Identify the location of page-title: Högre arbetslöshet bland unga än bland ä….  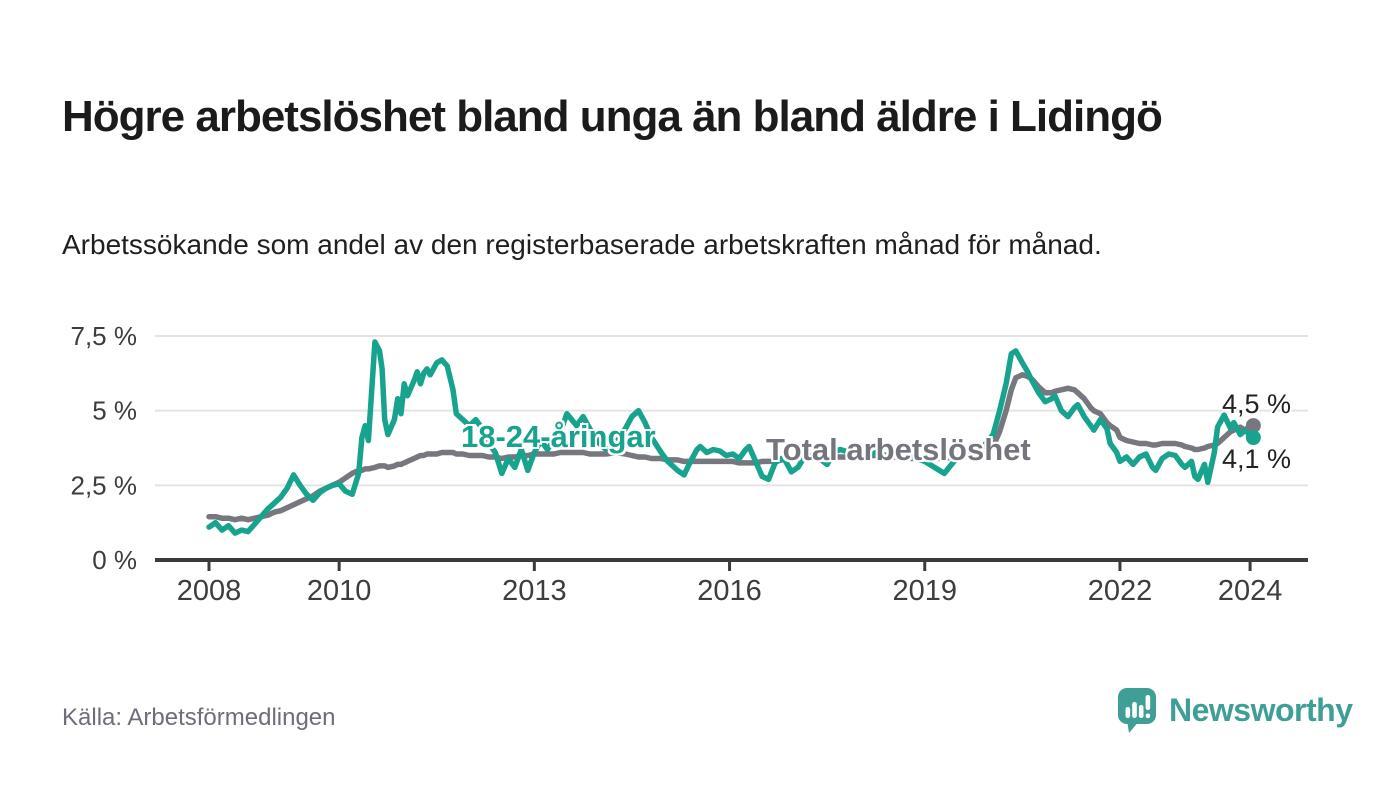
(612, 117).